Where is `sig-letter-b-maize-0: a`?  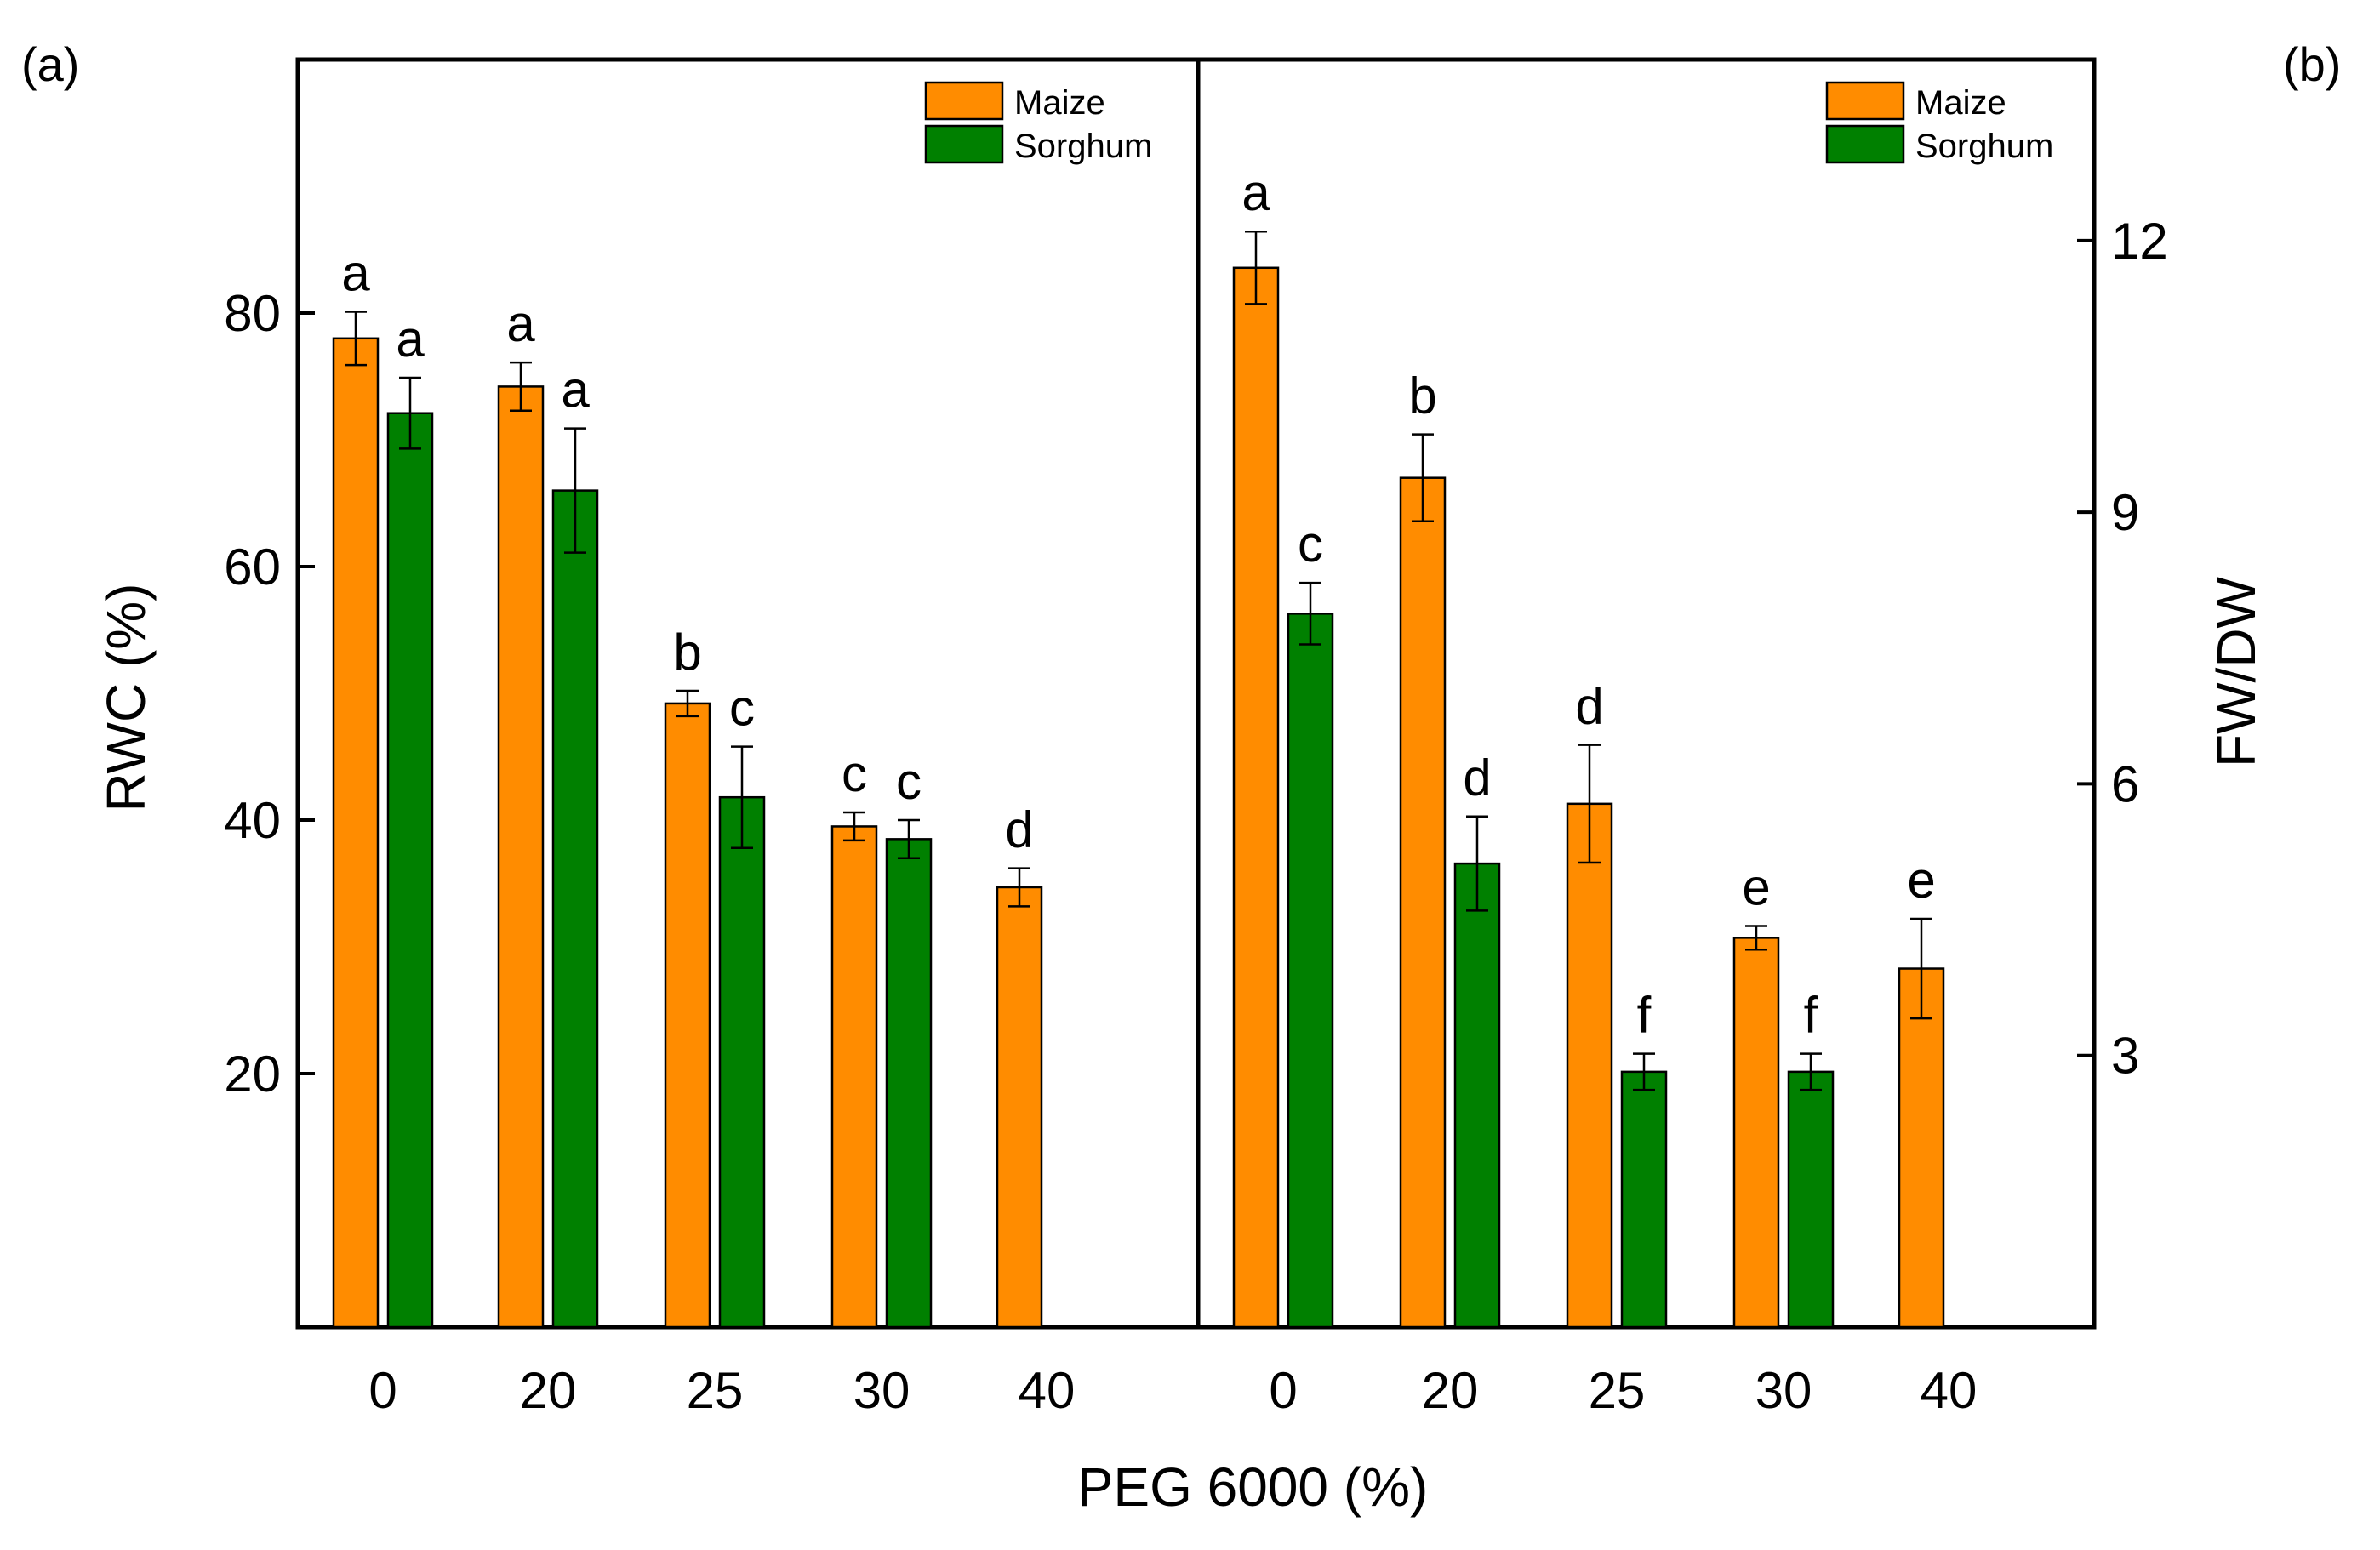 sig-letter-b-maize-0: a is located at coordinates (1255, 192).